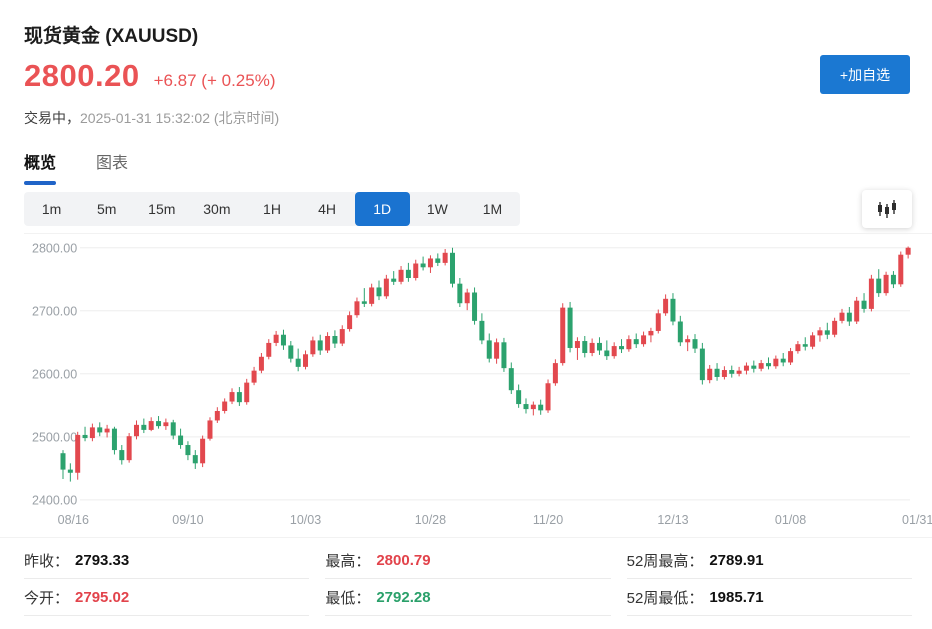 Image resolution: width=932 pixels, height=629 pixels. Describe the element at coordinates (180, 118) in the screenshot. I see `quote-timestamp: 2025-01-31 15:32:02 (北京时间)` at that location.